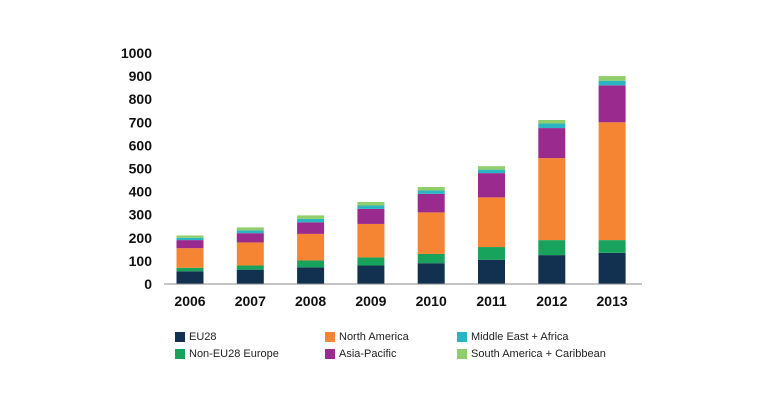  I want to click on y-axis: 0 100 200 300 400 500 600 700 800 900 1000, so click(136, 168).